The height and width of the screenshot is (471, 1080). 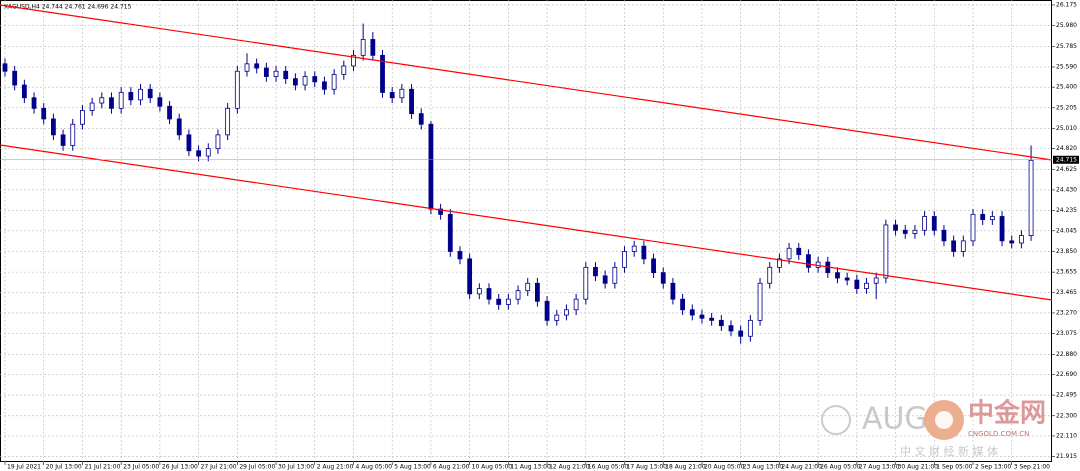 I want to click on x-tick-label: 4 Aug 05:00, so click(x=373, y=467).